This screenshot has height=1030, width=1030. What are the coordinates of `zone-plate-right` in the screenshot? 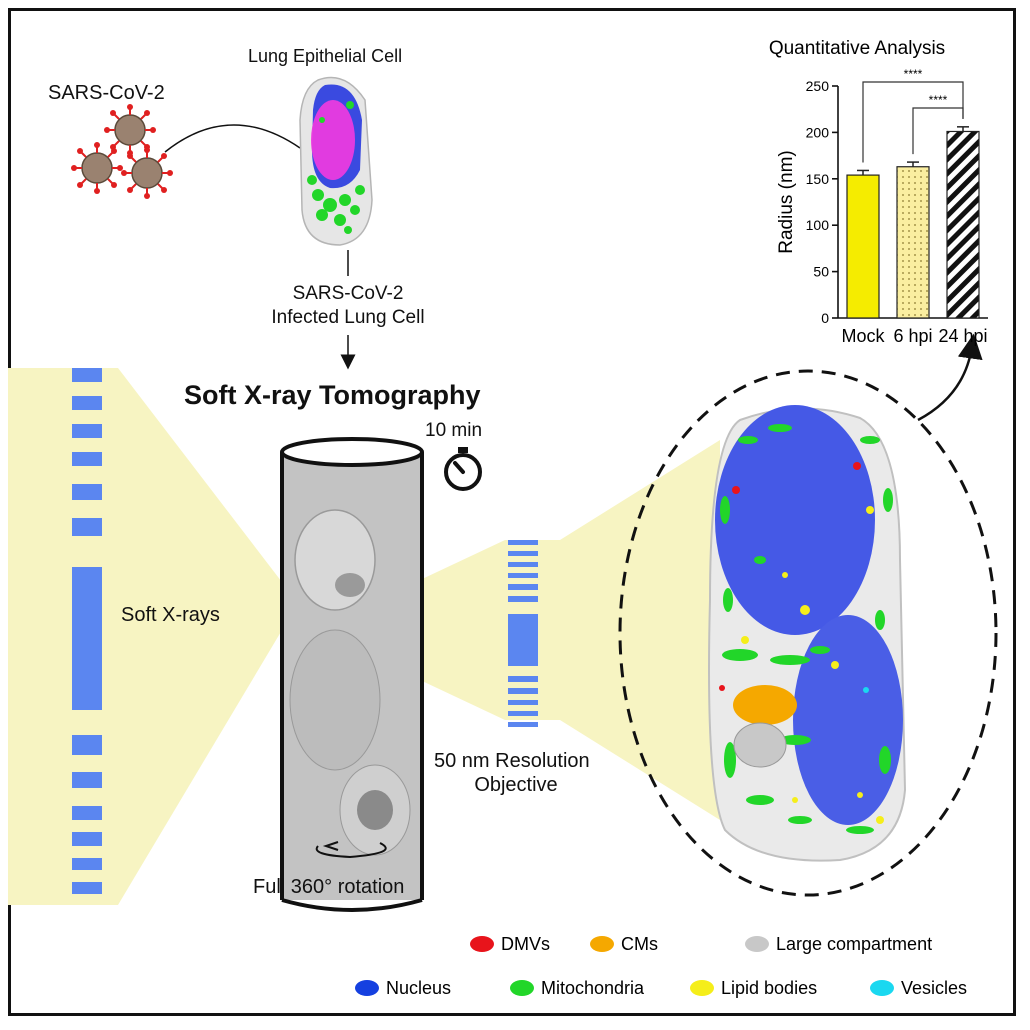 It's located at (523, 633).